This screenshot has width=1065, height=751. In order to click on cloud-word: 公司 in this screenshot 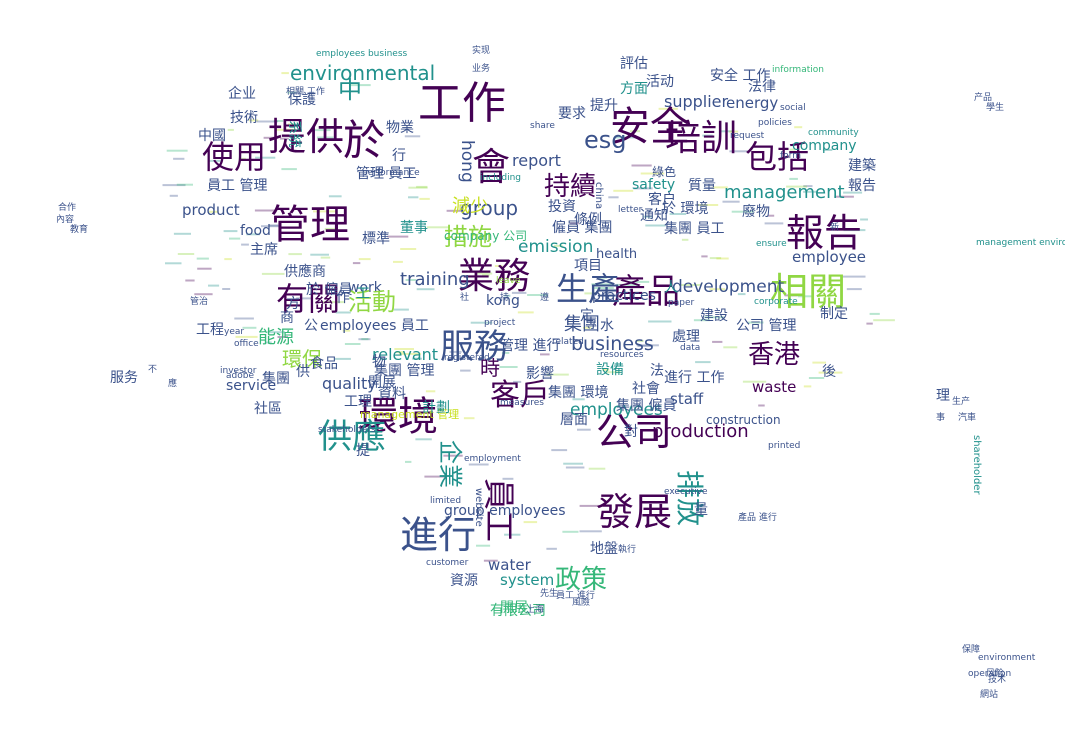, I will do `click(634, 432)`.